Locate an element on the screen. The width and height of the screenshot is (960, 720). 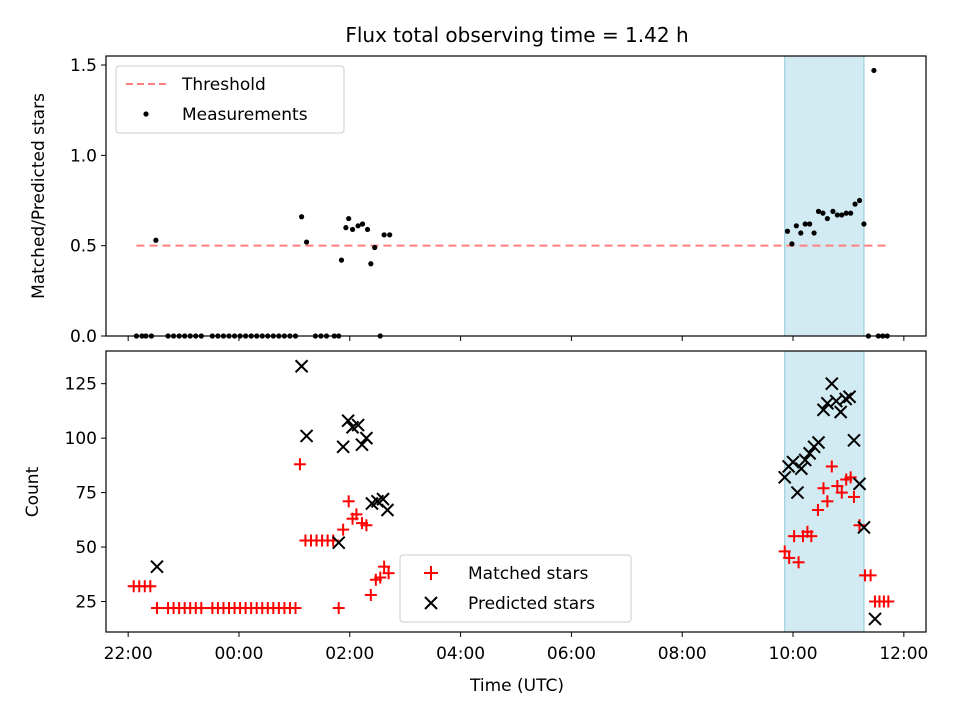
legend-measurements-label: Measurements is located at coordinates (245, 115).